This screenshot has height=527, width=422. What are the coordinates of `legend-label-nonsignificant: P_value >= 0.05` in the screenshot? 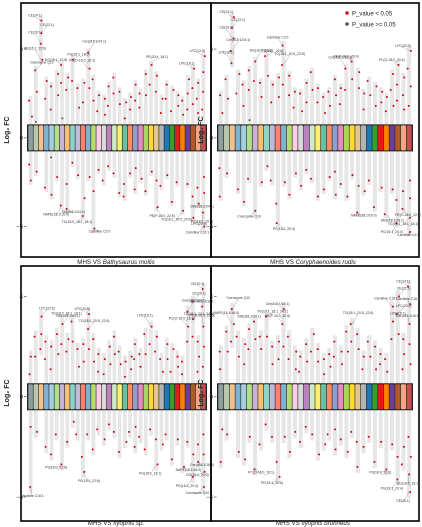 It's located at (374, 26).